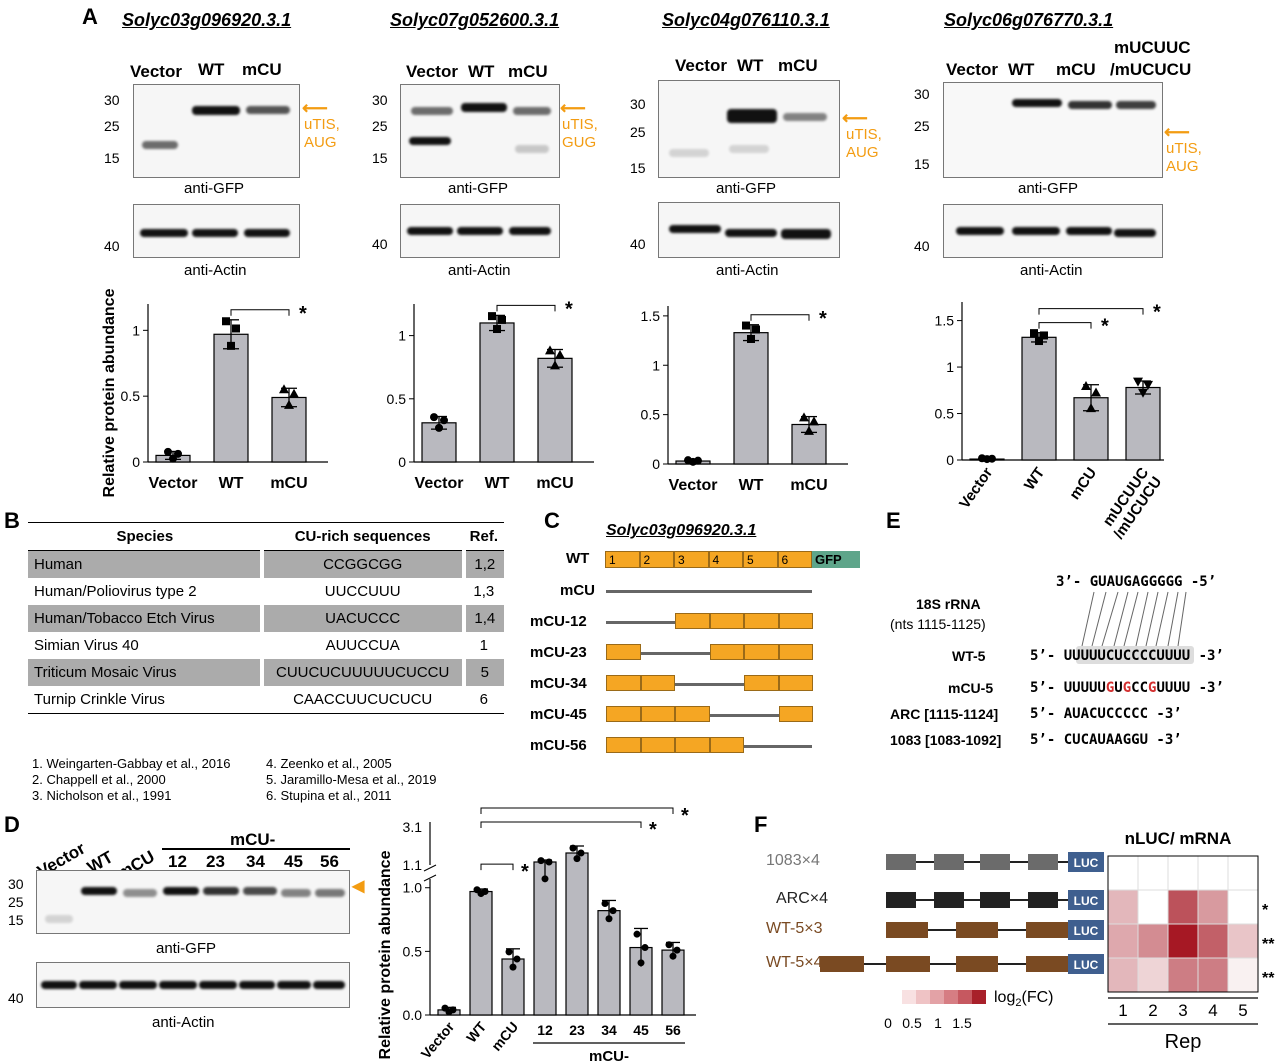 The width and height of the screenshot is (1280, 1064). What do you see at coordinates (362, 645) in the screenshot?
I see `sequence-cell: AUUCCUA` at bounding box center [362, 645].